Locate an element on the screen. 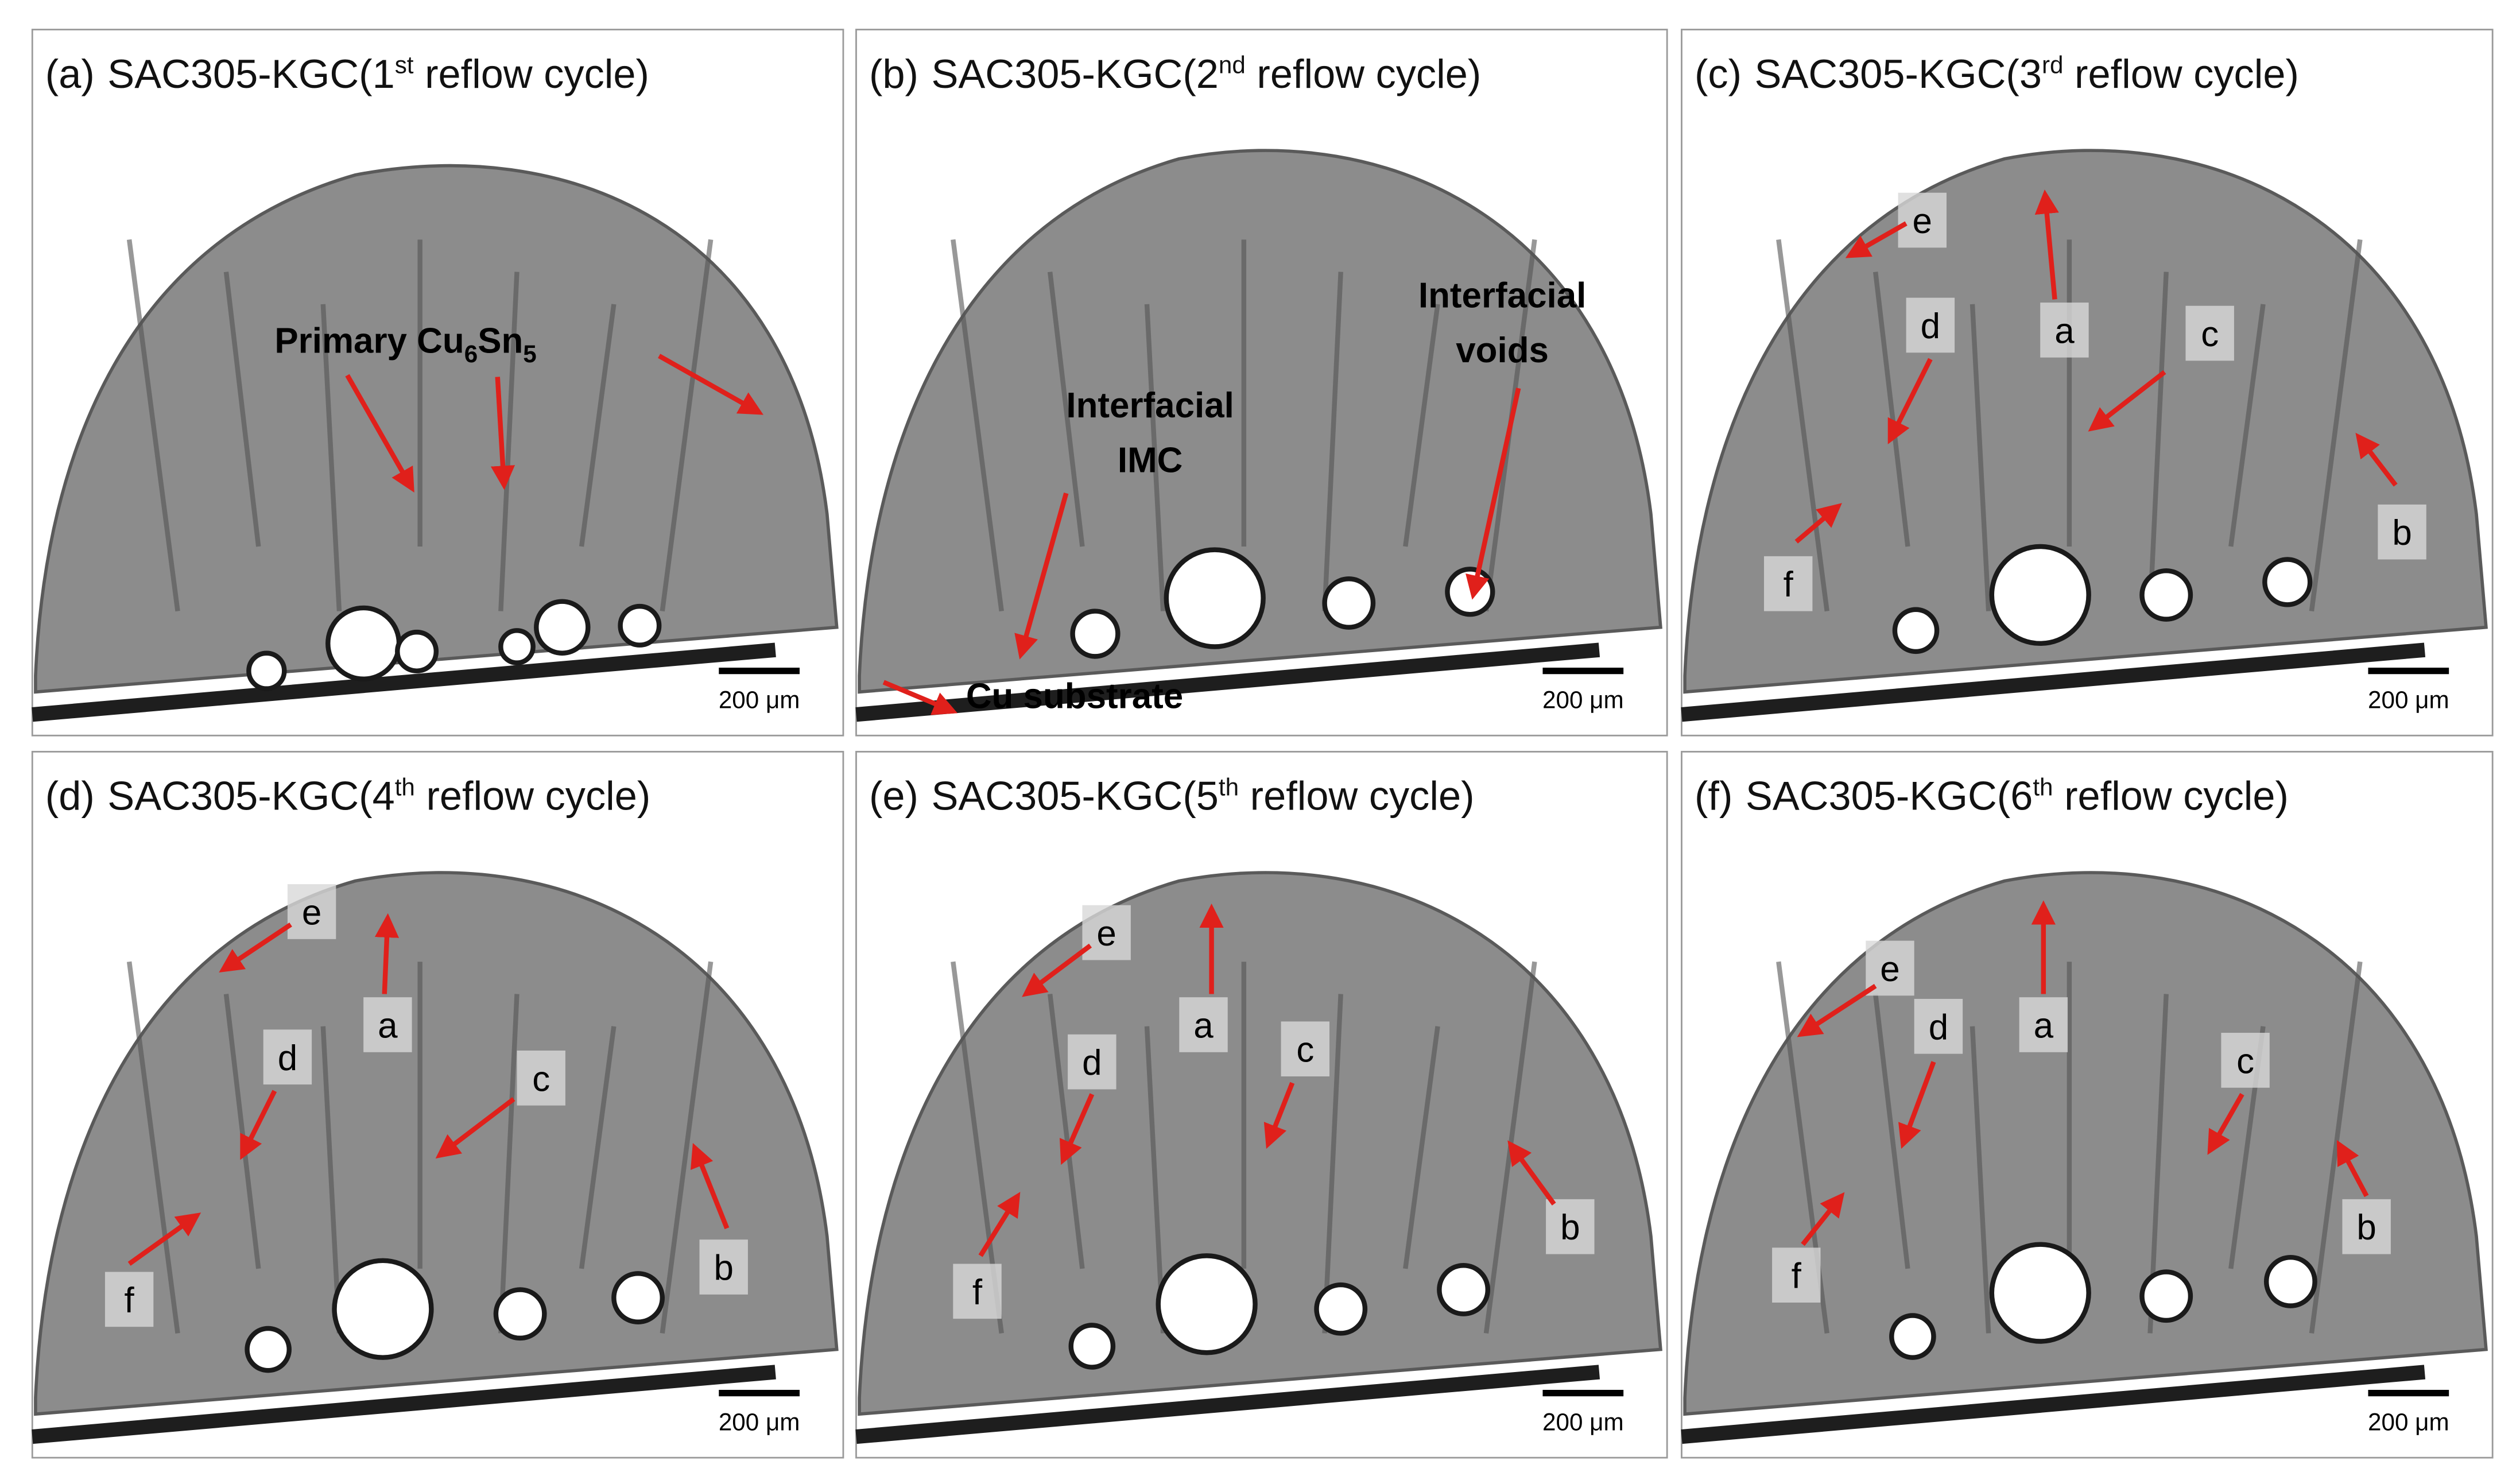 This screenshot has height=1484, width=2520. panel-title: (d) SAC305-KGC(4th reflow cycle) is located at coordinates (348, 796).